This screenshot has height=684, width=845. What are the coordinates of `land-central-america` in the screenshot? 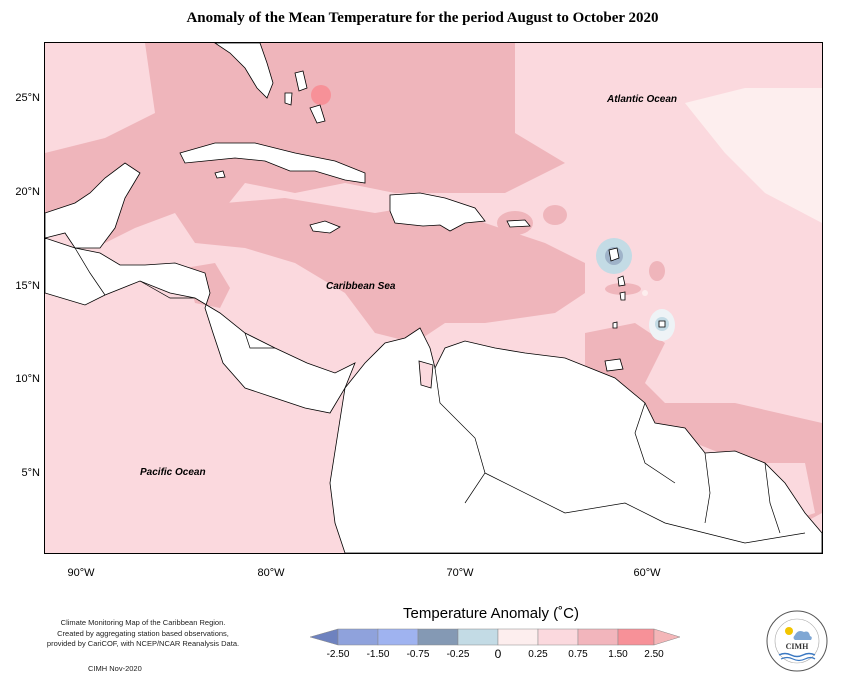 It's located at (200, 325).